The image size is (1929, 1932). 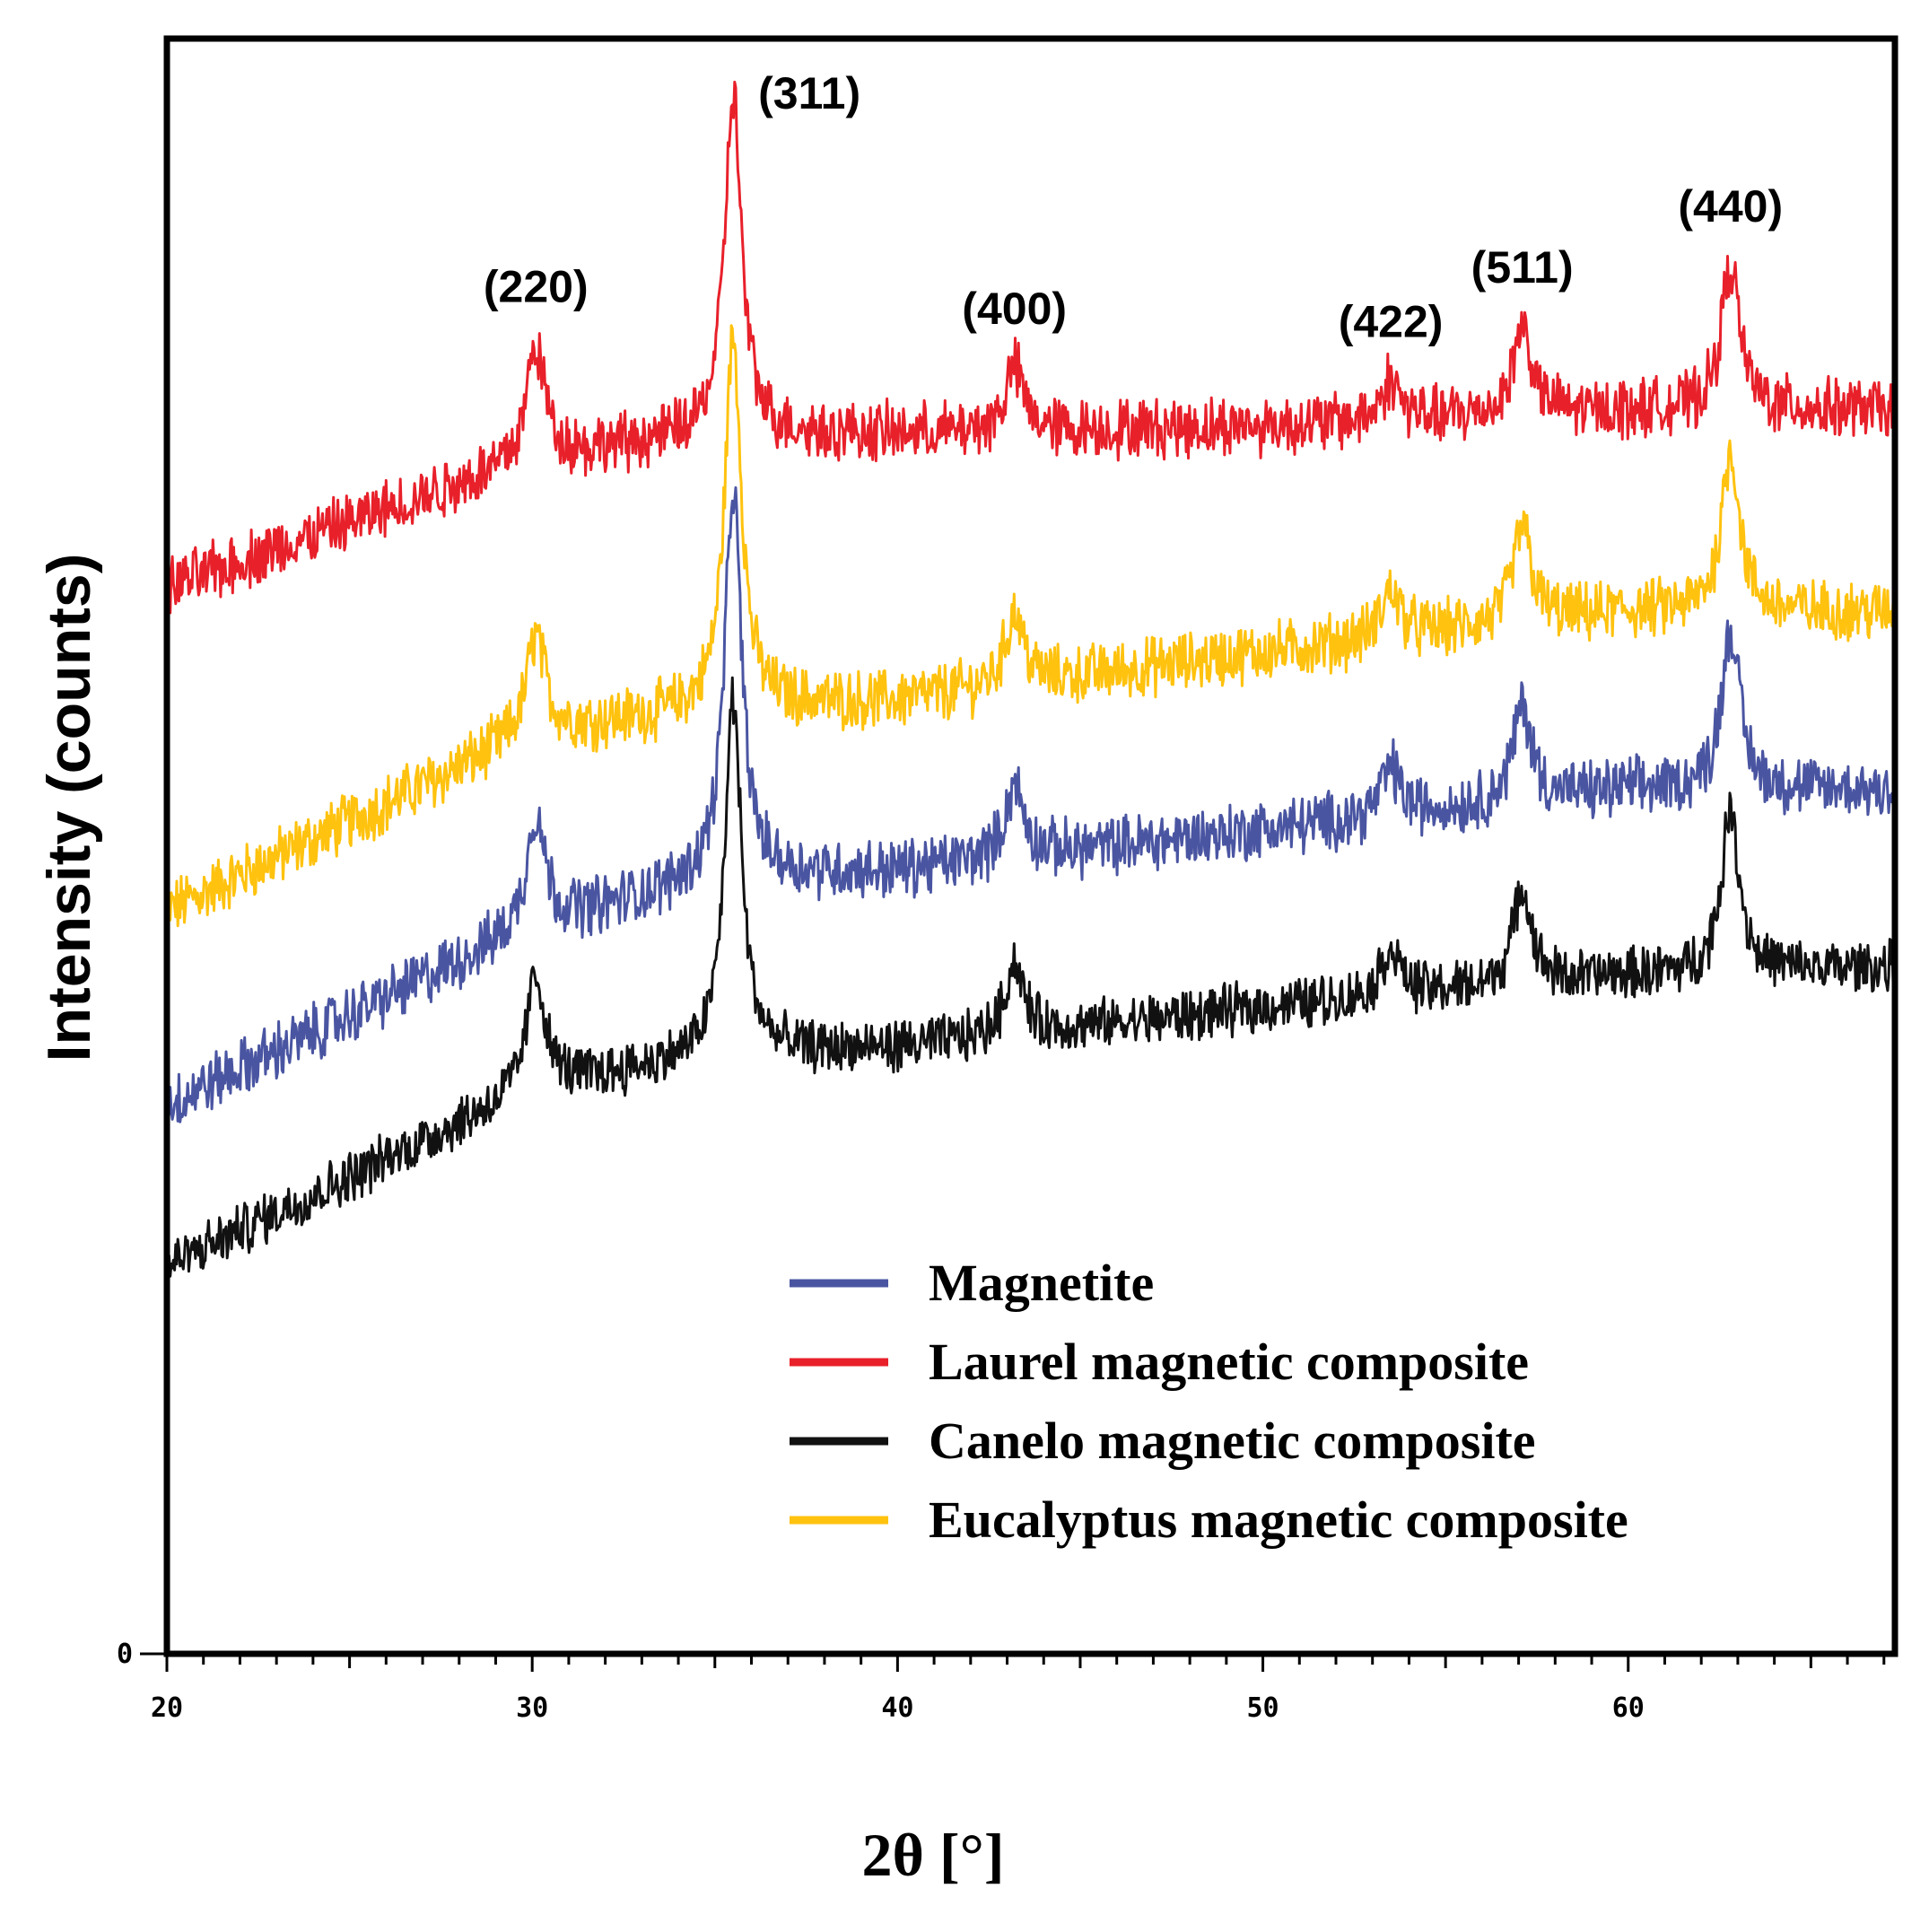 I want to click on peak-label: (422), so click(x=1391, y=322).